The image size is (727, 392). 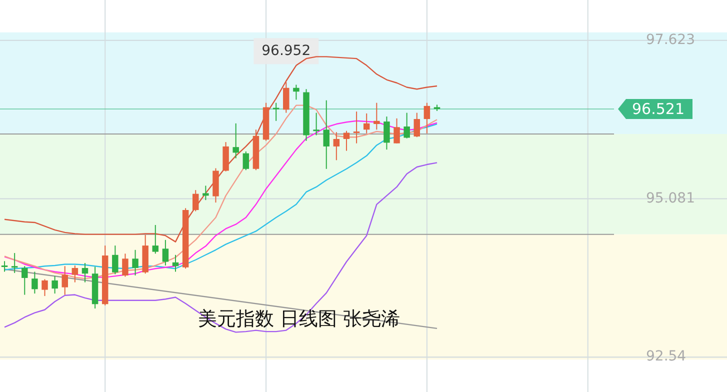 I want to click on y-tick-label: 95.081, so click(x=671, y=198).